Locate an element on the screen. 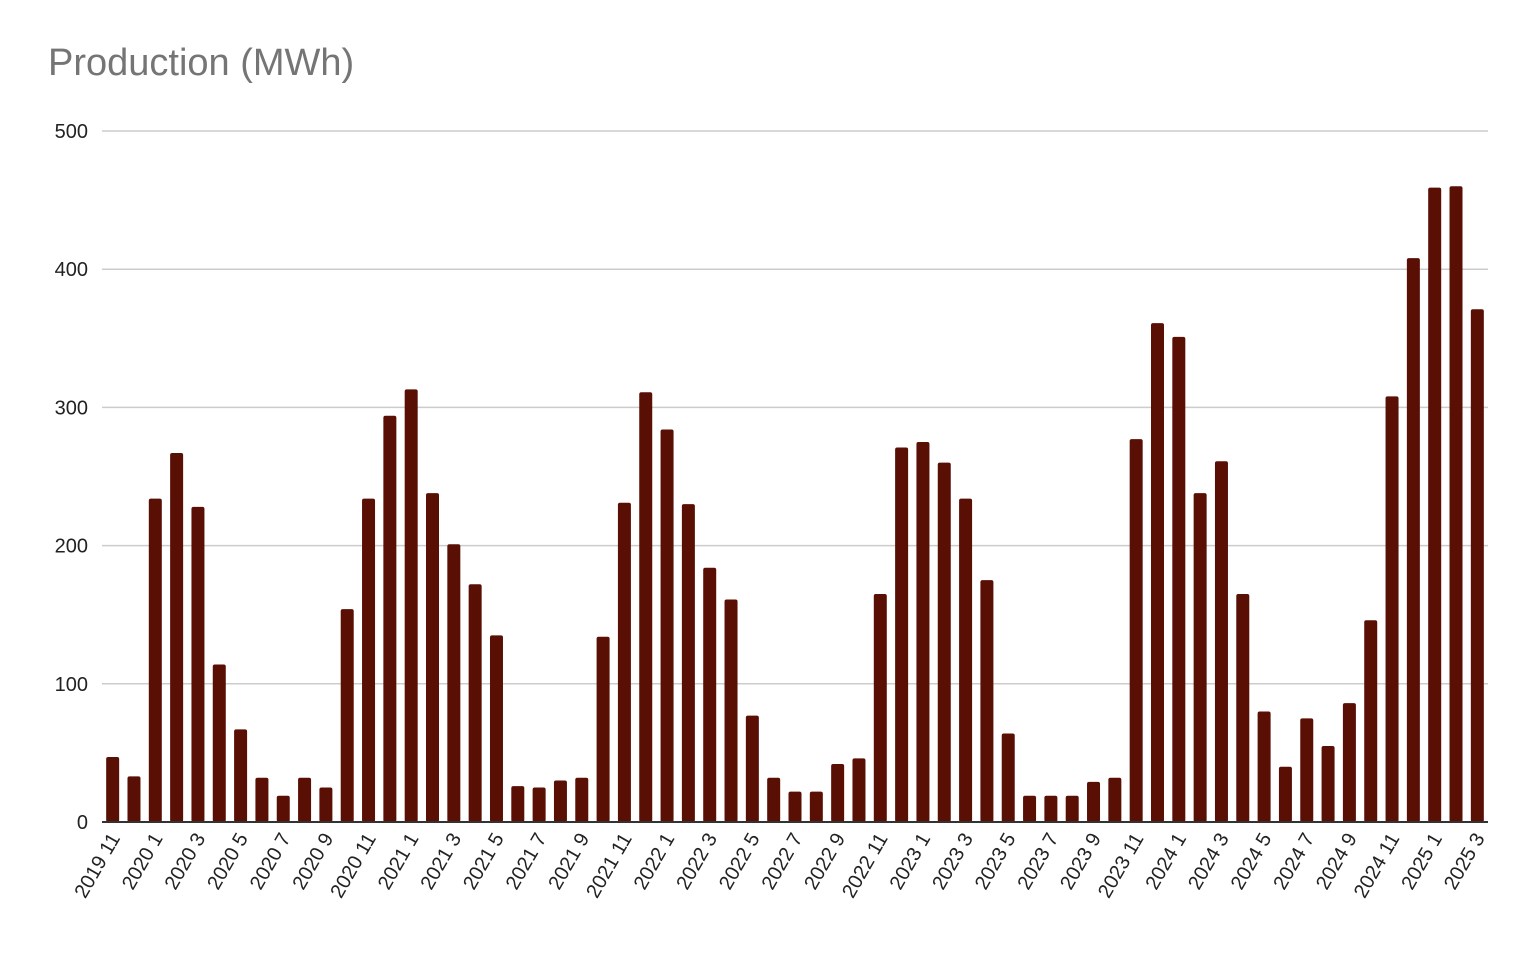 The height and width of the screenshot is (961, 1536). y-tick-label: 300 is located at coordinates (71, 408).